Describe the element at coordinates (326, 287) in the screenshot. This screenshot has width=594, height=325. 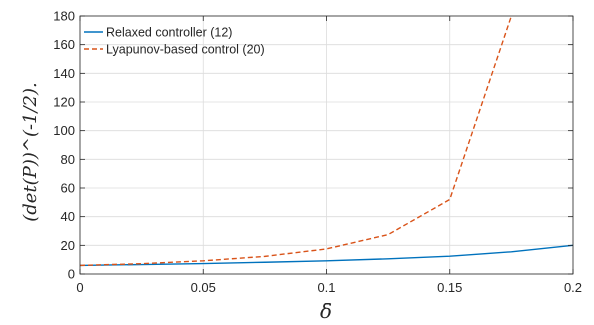
I see `x-tick-label: 0.1` at that location.